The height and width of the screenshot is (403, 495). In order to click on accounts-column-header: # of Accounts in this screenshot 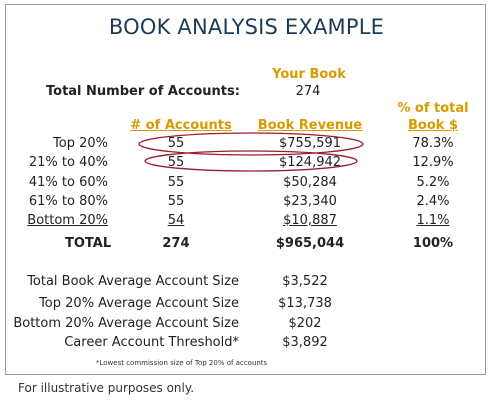, I will do `click(181, 125)`.